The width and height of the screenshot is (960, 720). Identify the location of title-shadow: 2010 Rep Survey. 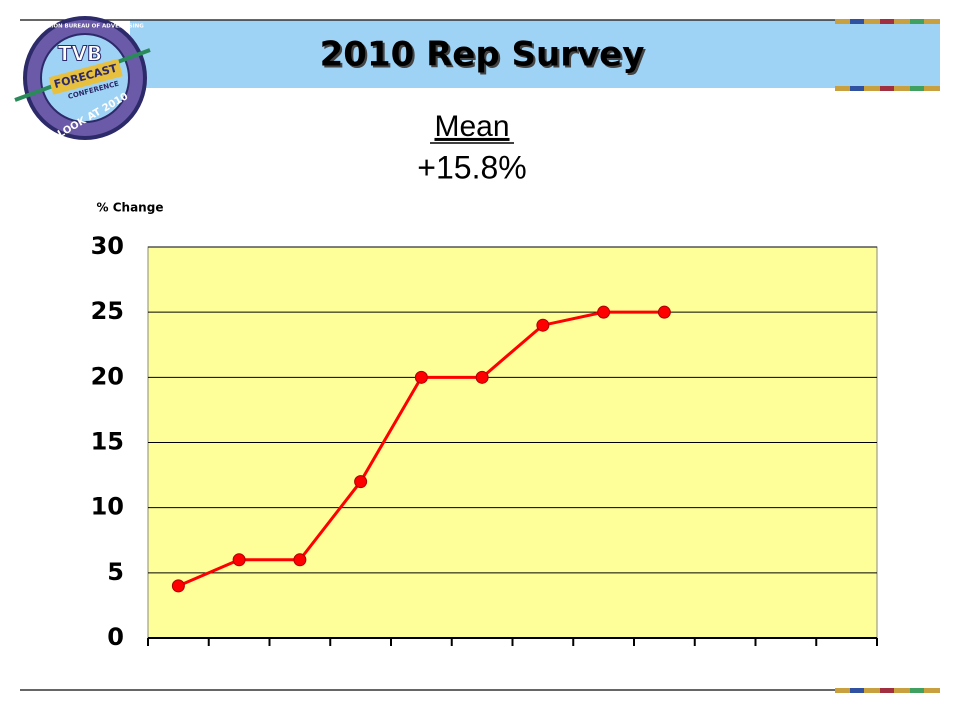
(484, 57).